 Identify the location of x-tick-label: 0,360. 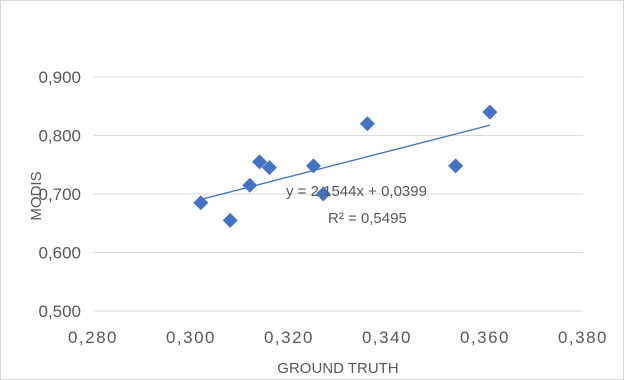
(485, 337).